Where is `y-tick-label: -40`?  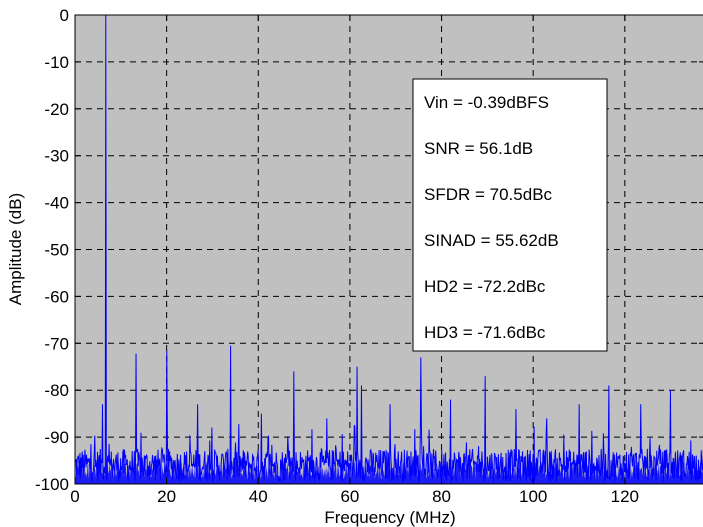 y-tick-label: -40 is located at coordinates (56, 203).